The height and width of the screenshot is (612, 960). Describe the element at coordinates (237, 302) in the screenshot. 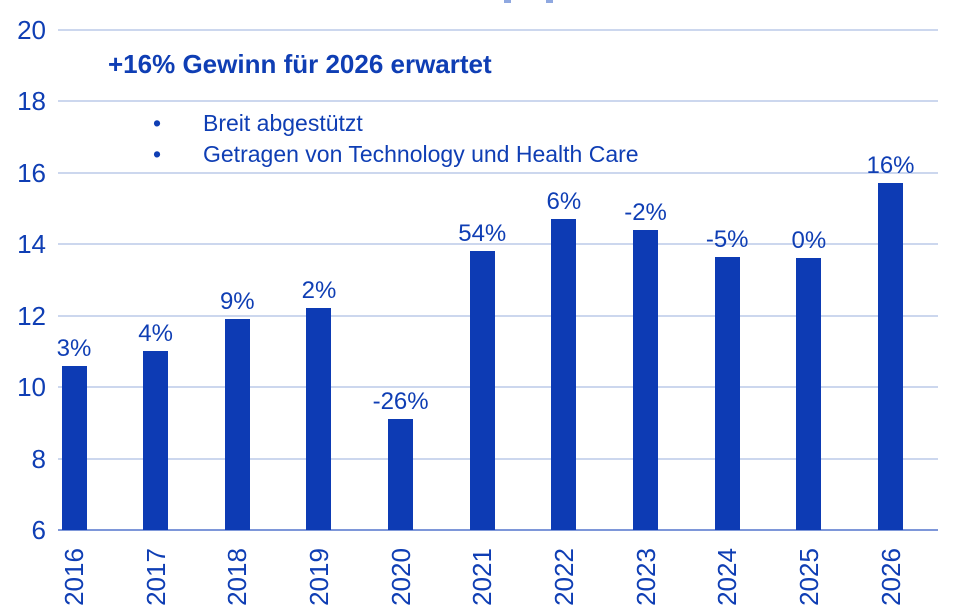

I see `bar-value-label: 9%` at that location.